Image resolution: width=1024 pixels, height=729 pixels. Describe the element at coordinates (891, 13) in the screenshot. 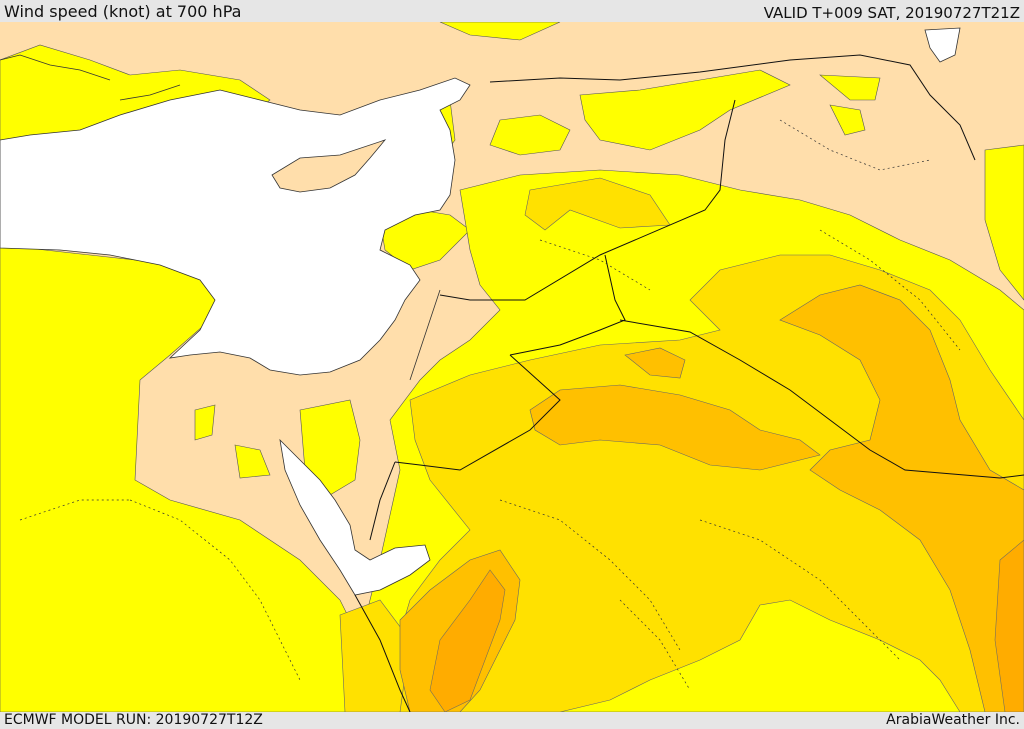

I see `valid-time: VALID T+009 SAT, 20190727T21Z` at that location.